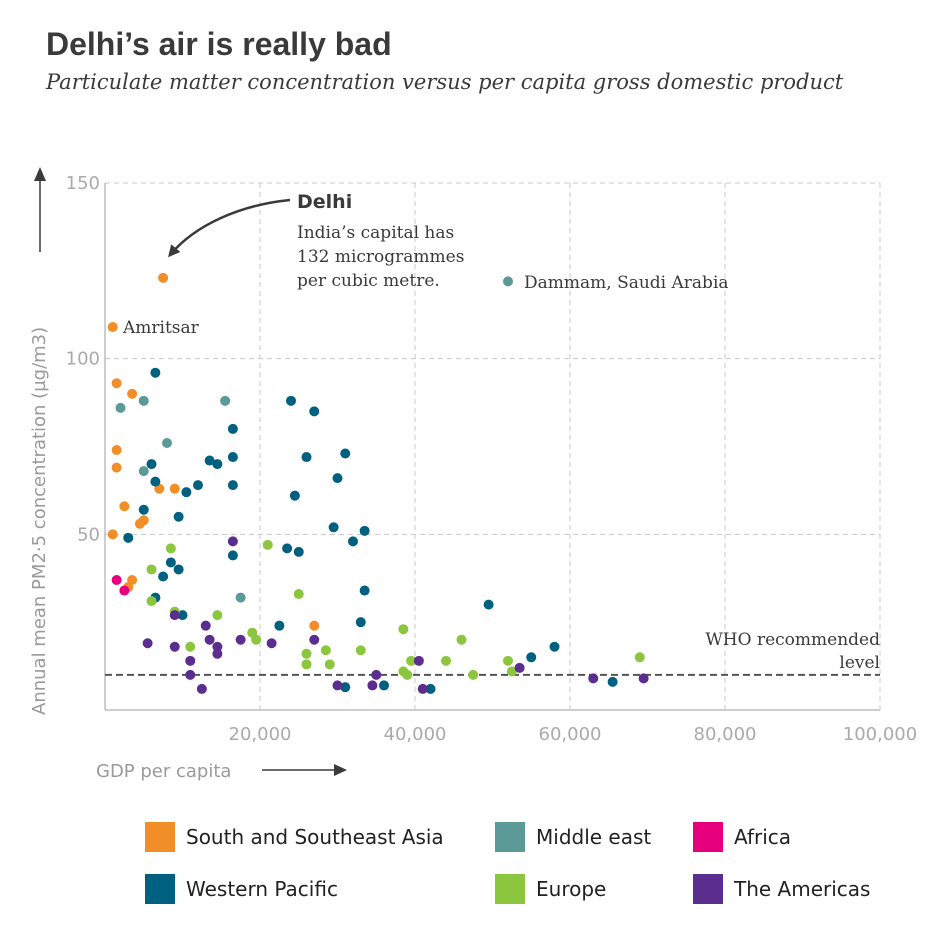 Image resolution: width=943 pixels, height=949 pixels. What do you see at coordinates (594, 837) in the screenshot?
I see `legend-label: Middle east` at bounding box center [594, 837].